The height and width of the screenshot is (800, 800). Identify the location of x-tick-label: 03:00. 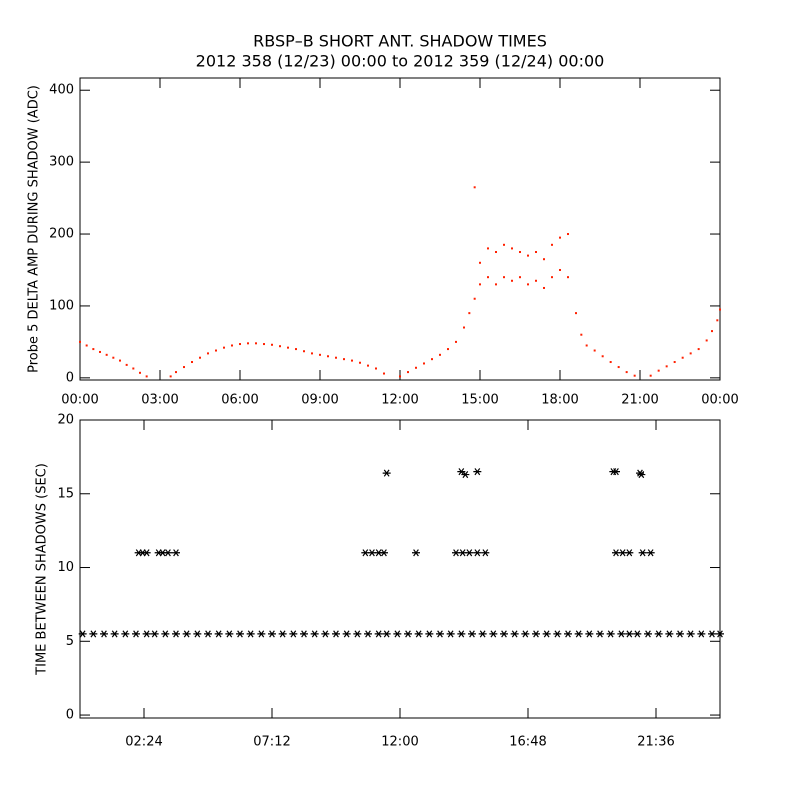
(159, 400).